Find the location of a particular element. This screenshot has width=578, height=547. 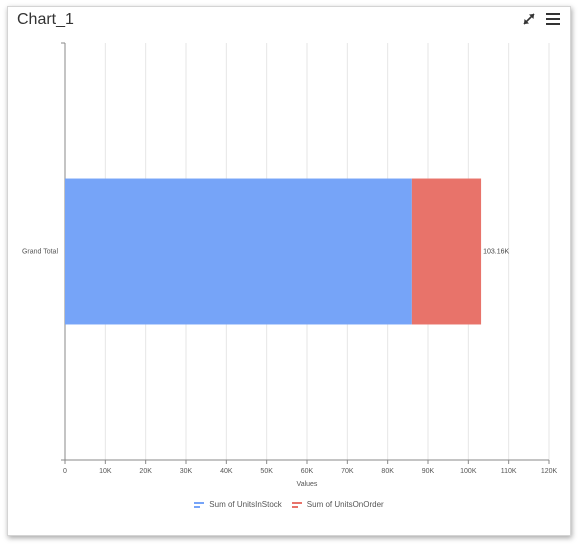

data-labels: 103.16K is located at coordinates (496, 252).